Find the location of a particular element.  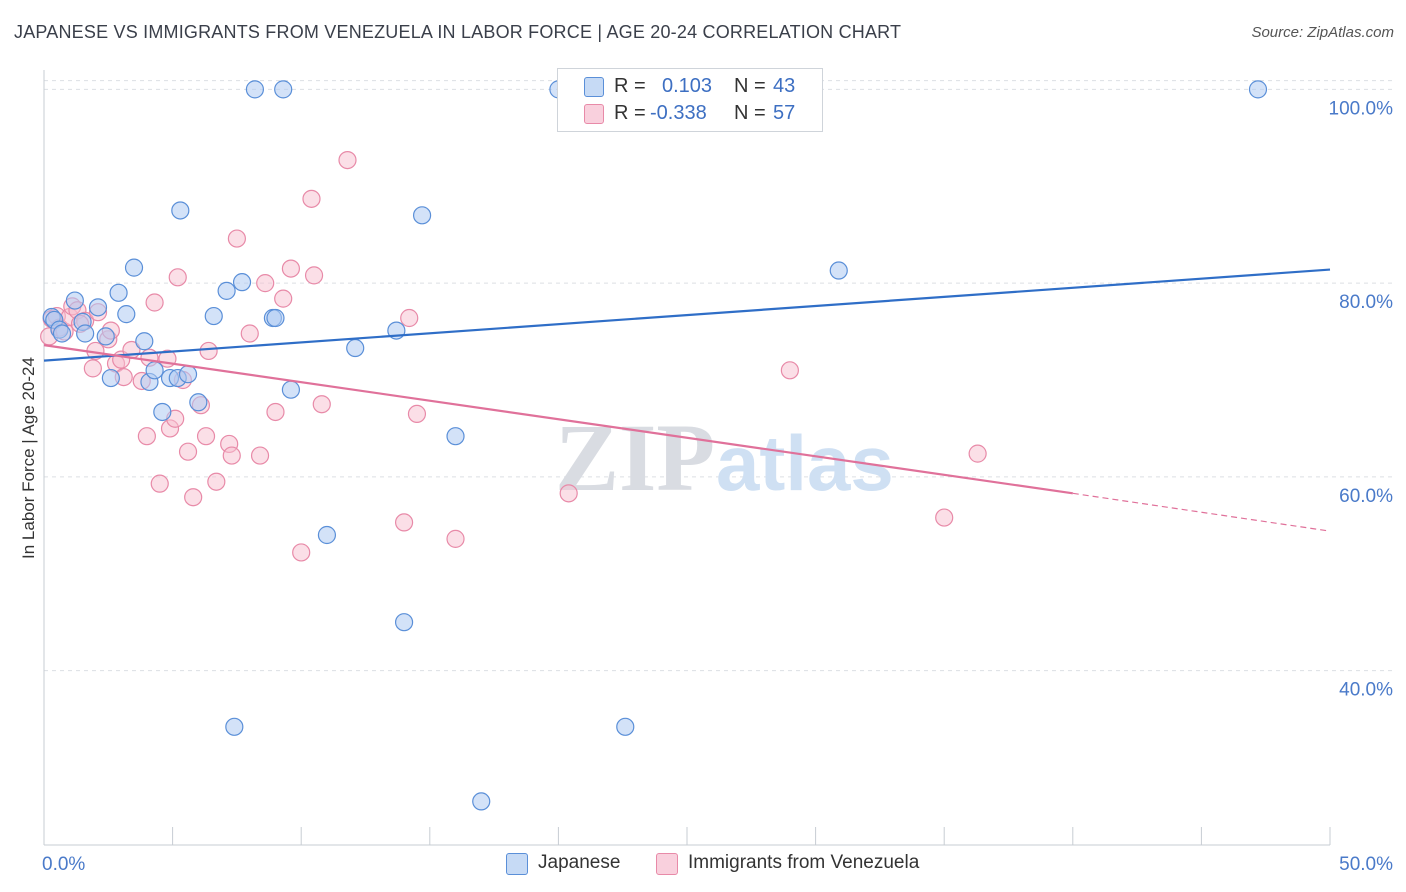

n-value: 43 is located at coordinates (784, 86).